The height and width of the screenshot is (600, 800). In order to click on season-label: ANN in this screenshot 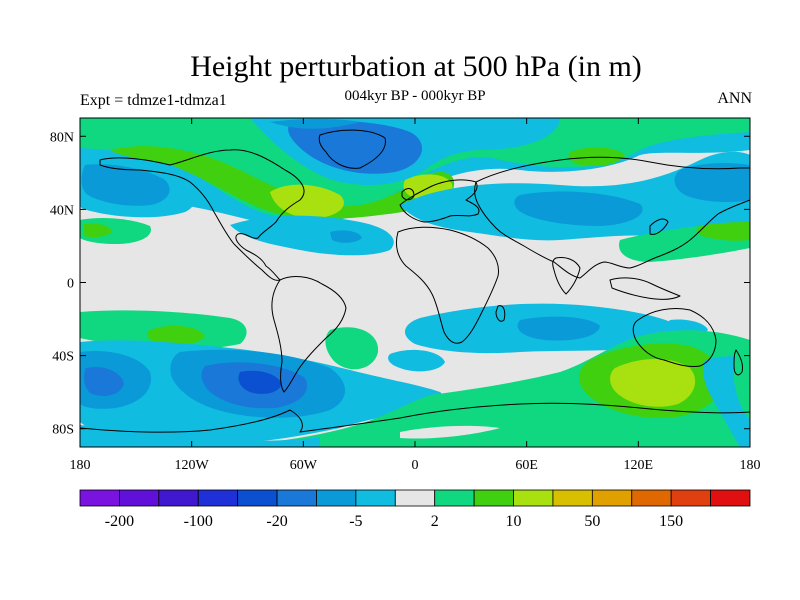, I will do `click(734, 98)`.